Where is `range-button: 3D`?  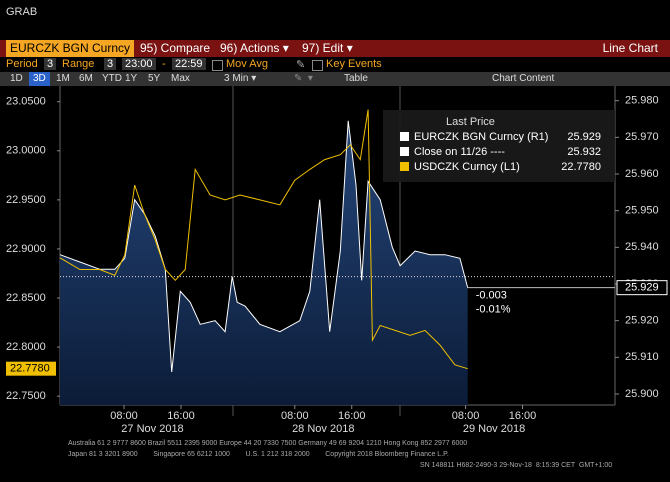 range-button: 3D is located at coordinates (39, 79).